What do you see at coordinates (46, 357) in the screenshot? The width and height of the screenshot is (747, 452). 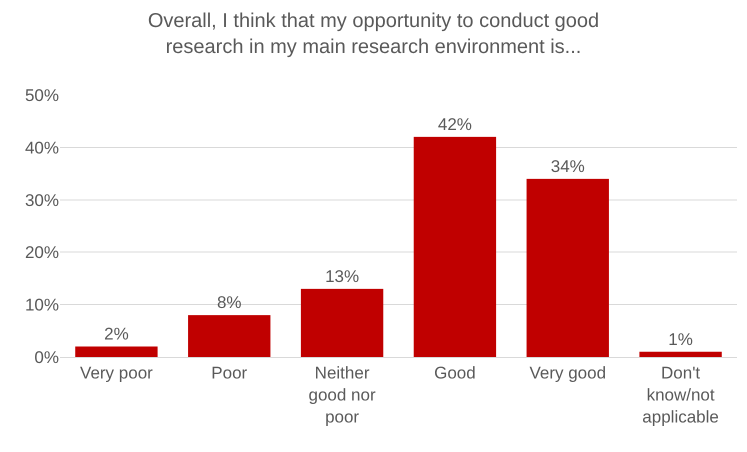 I see `y-tick-label: 0%` at bounding box center [46, 357].